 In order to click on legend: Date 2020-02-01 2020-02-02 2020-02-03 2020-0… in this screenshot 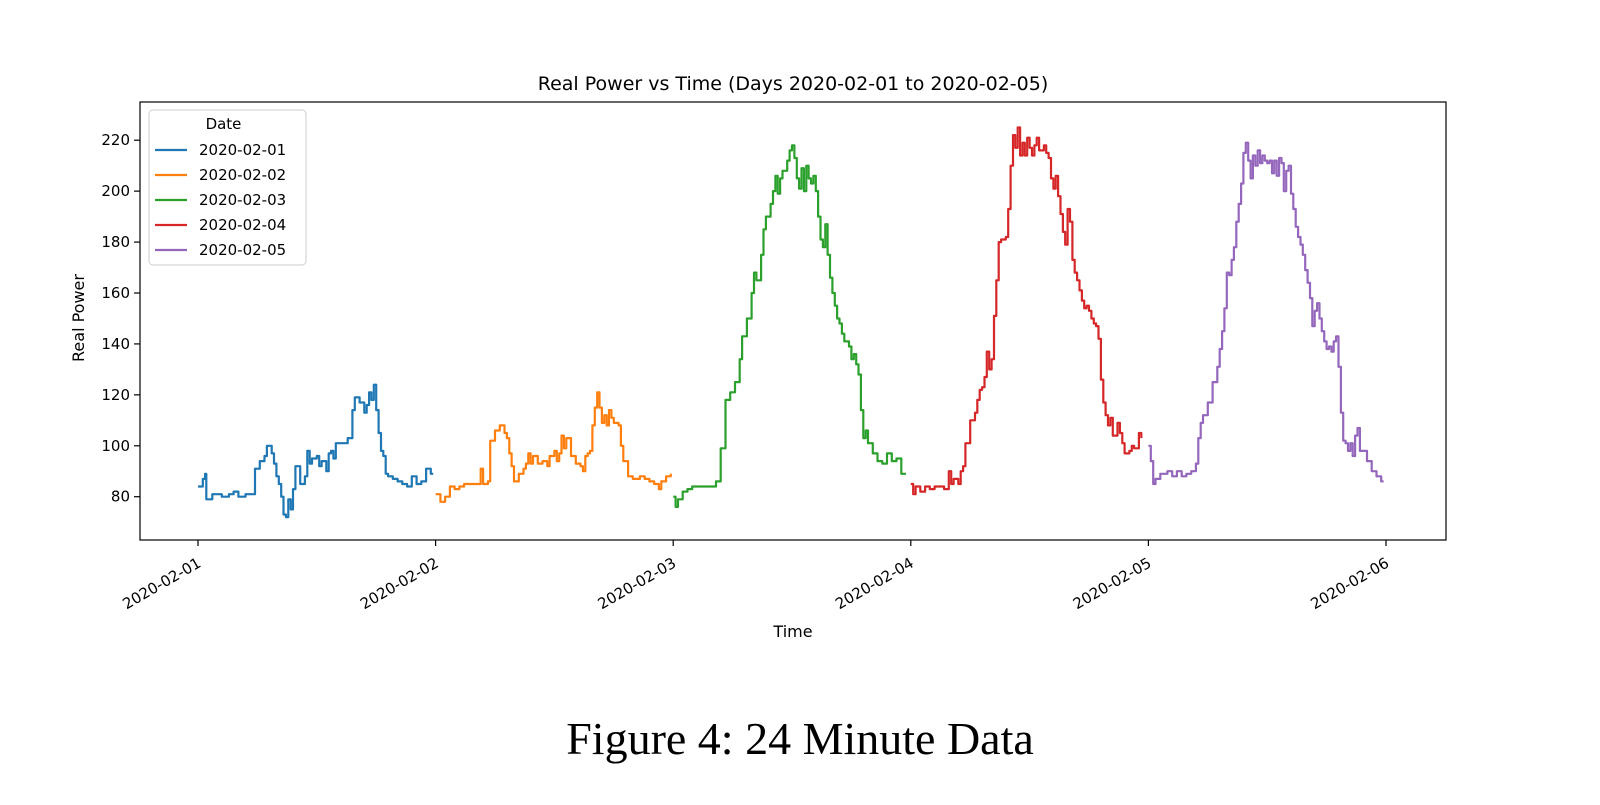, I will do `click(227, 187)`.